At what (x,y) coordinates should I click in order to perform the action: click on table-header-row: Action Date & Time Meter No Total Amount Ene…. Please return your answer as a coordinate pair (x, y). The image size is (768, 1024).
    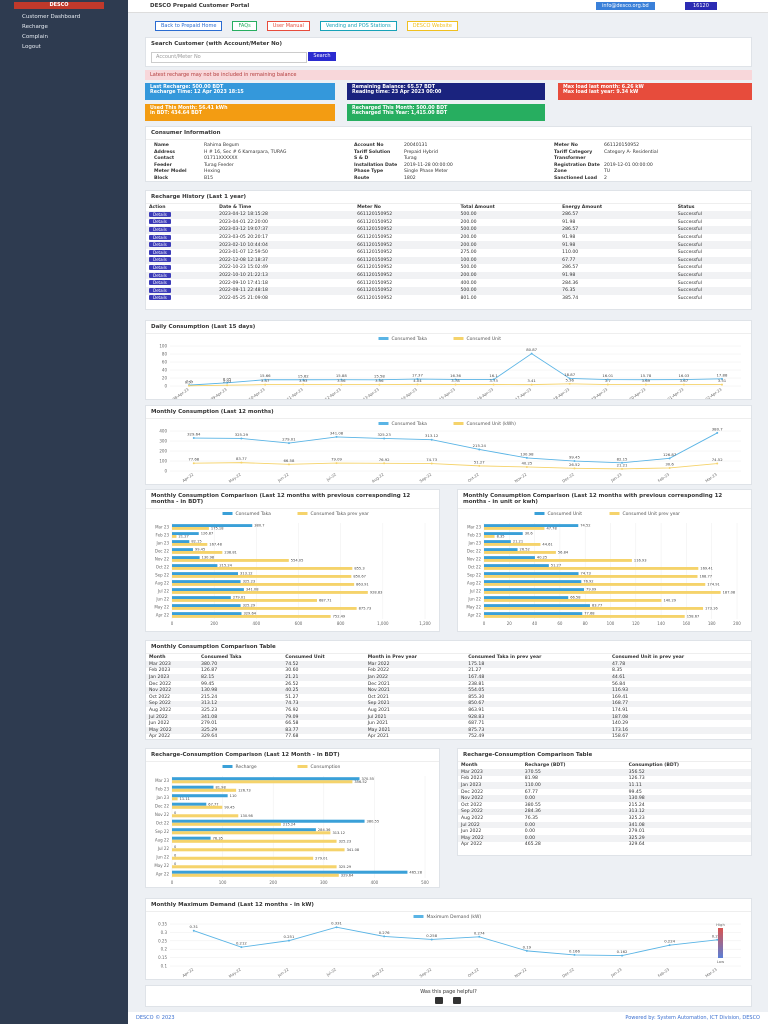
    Looking at the image, I should click on (448, 207).